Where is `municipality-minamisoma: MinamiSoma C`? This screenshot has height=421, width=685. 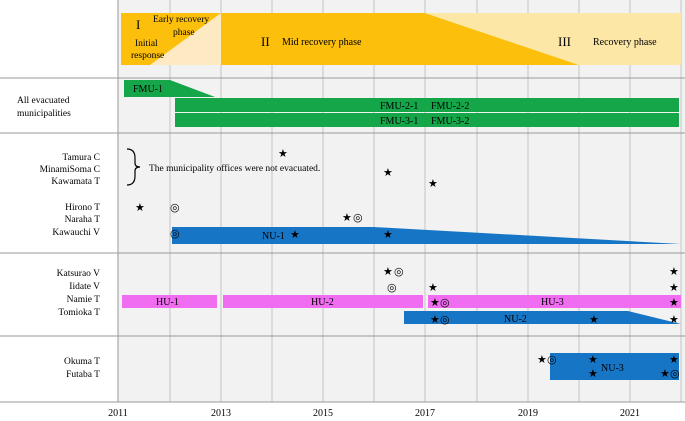
municipality-minamisoma: MinamiSoma C is located at coordinates (70, 170).